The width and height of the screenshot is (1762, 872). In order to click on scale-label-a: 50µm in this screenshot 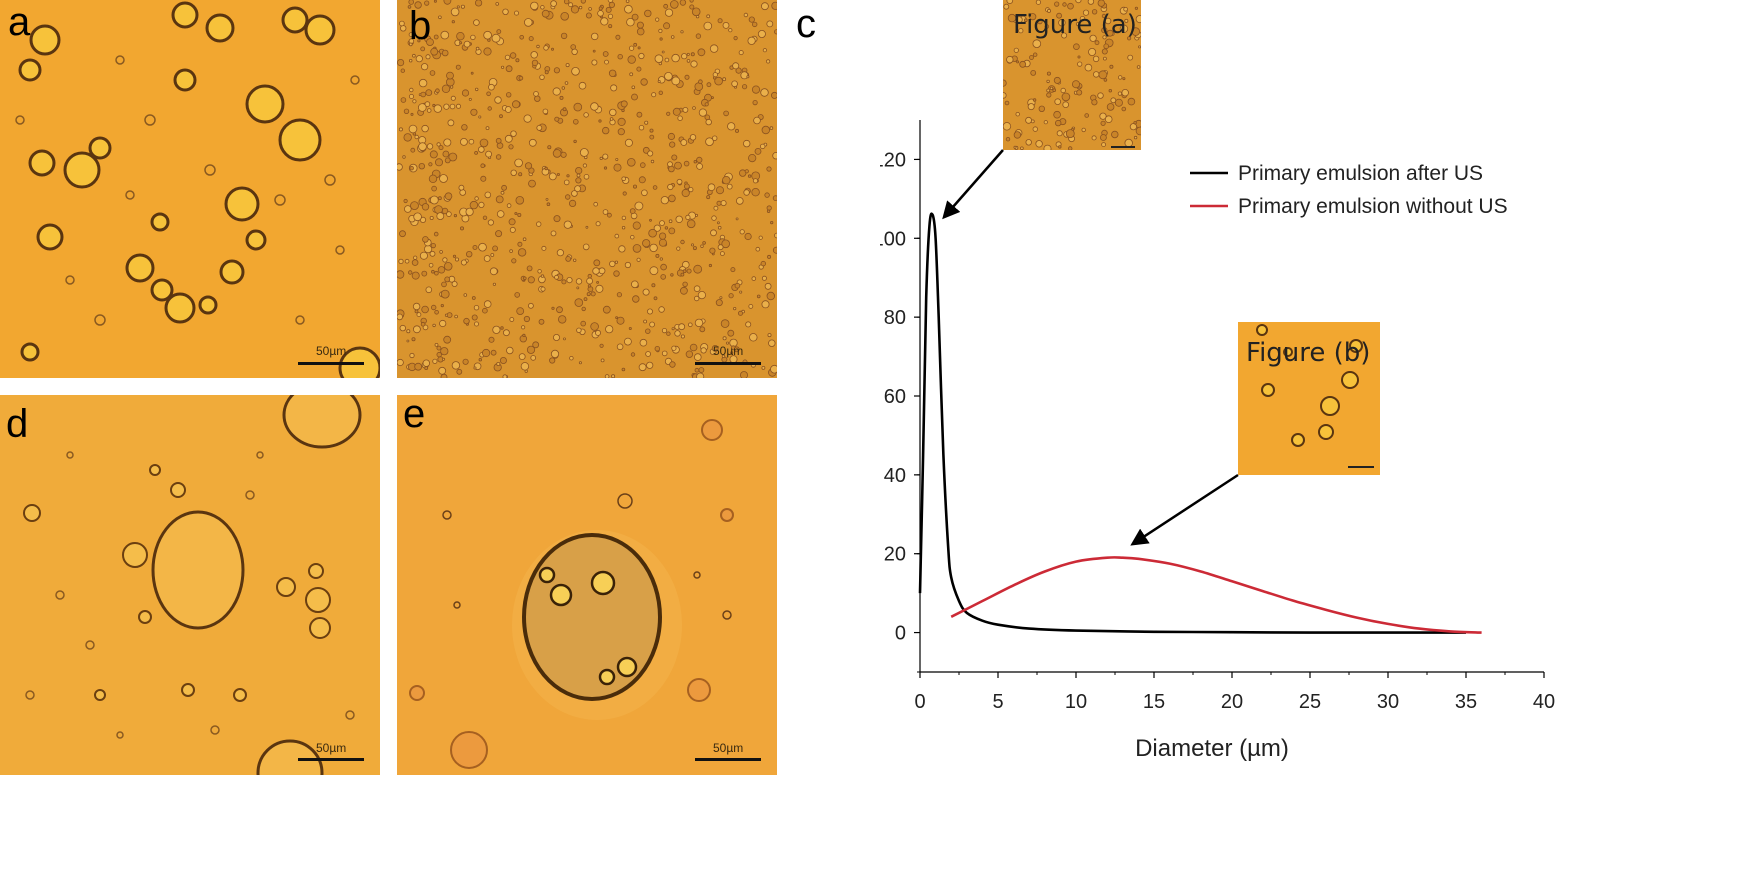, I will do `click(331, 351)`.